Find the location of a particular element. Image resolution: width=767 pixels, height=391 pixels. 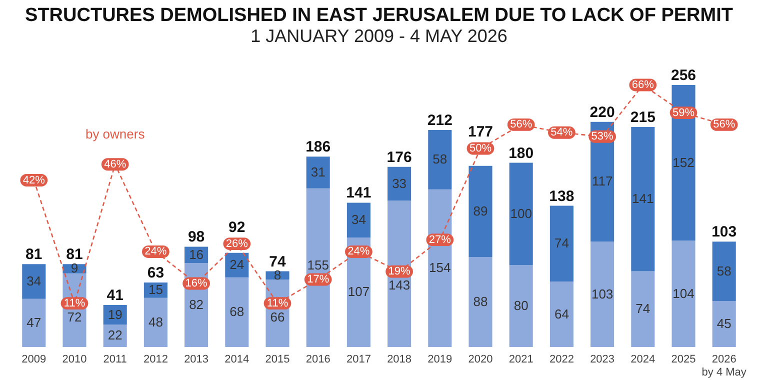

data-label: 141 is located at coordinates (643, 198).